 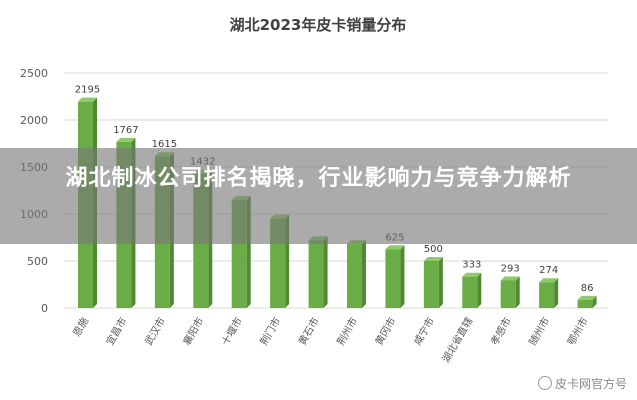 I want to click on data-label: 500, so click(x=433, y=249).